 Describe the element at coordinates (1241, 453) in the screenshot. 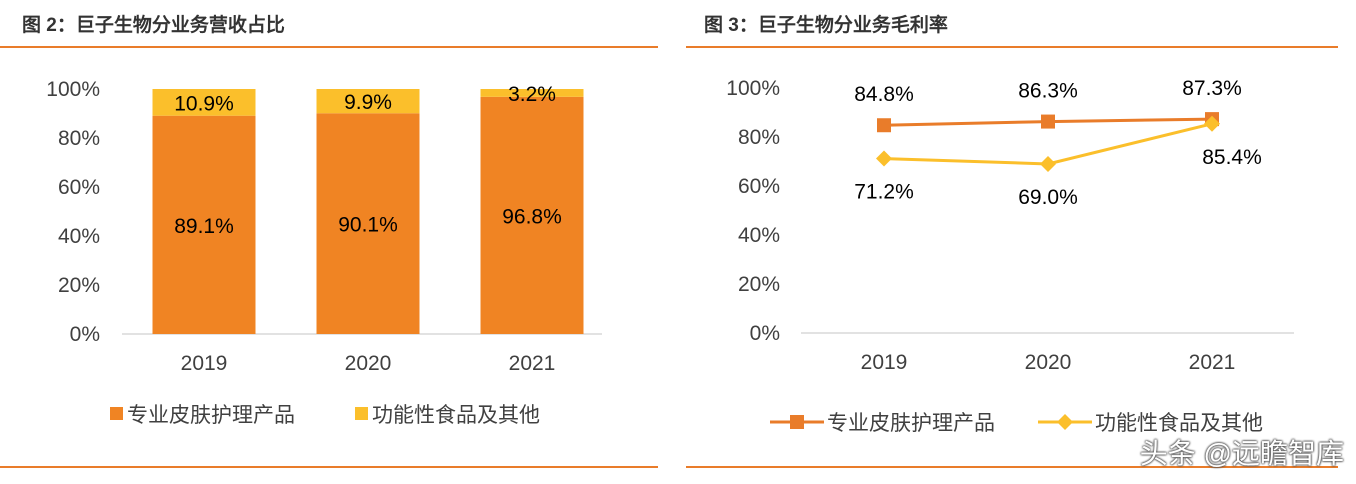

I see `watermark: 头条 @远瞻智库` at that location.